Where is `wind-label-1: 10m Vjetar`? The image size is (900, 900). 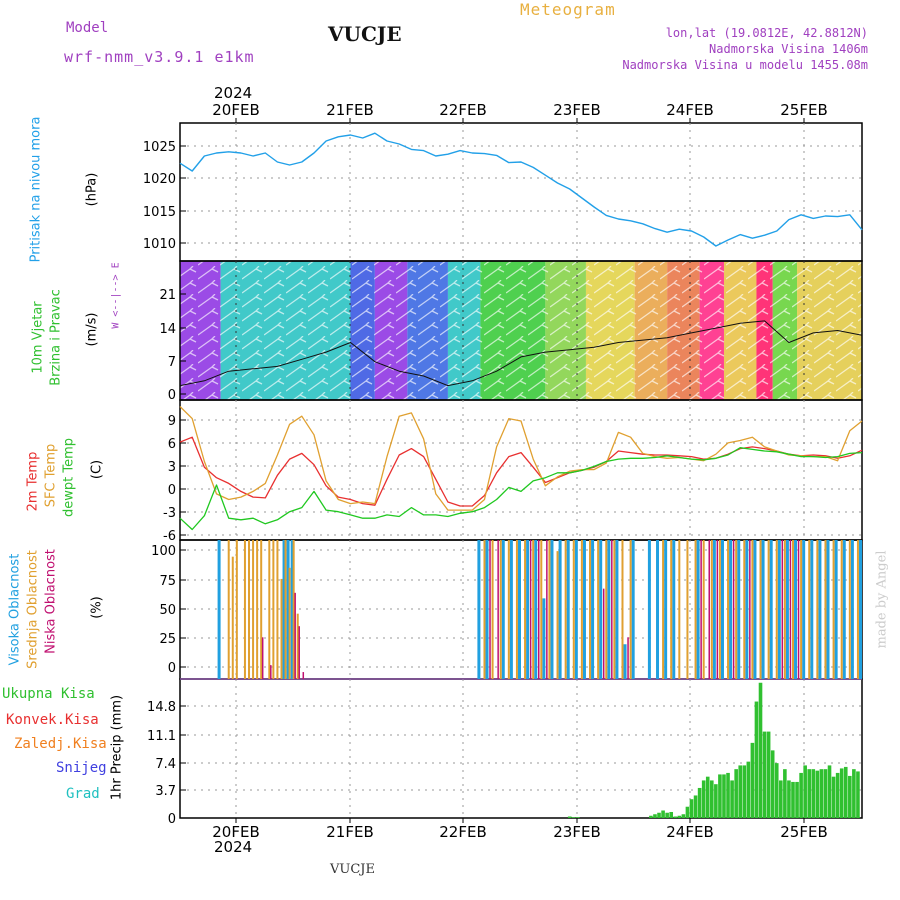
wind-label-1: 10m Vjetar is located at coordinates (38, 337).